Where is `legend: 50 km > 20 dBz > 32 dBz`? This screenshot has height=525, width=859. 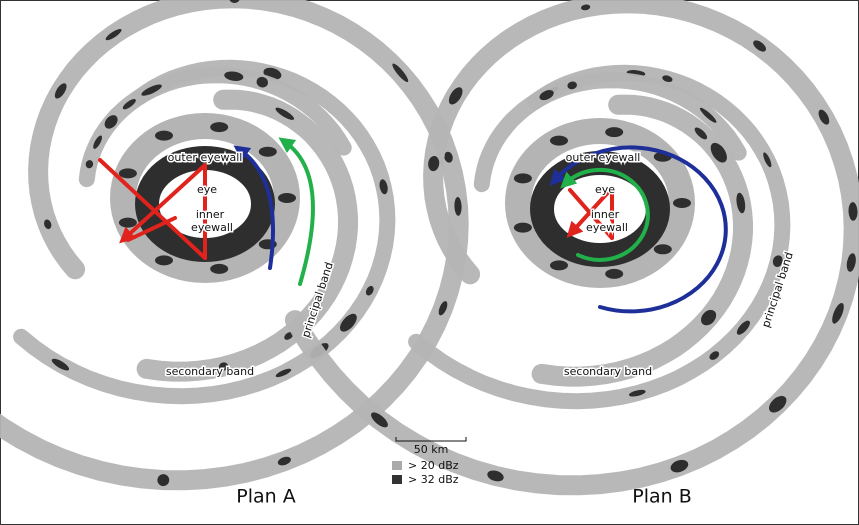 legend: 50 km > 20 dBz > 32 dBz is located at coordinates (429, 461).